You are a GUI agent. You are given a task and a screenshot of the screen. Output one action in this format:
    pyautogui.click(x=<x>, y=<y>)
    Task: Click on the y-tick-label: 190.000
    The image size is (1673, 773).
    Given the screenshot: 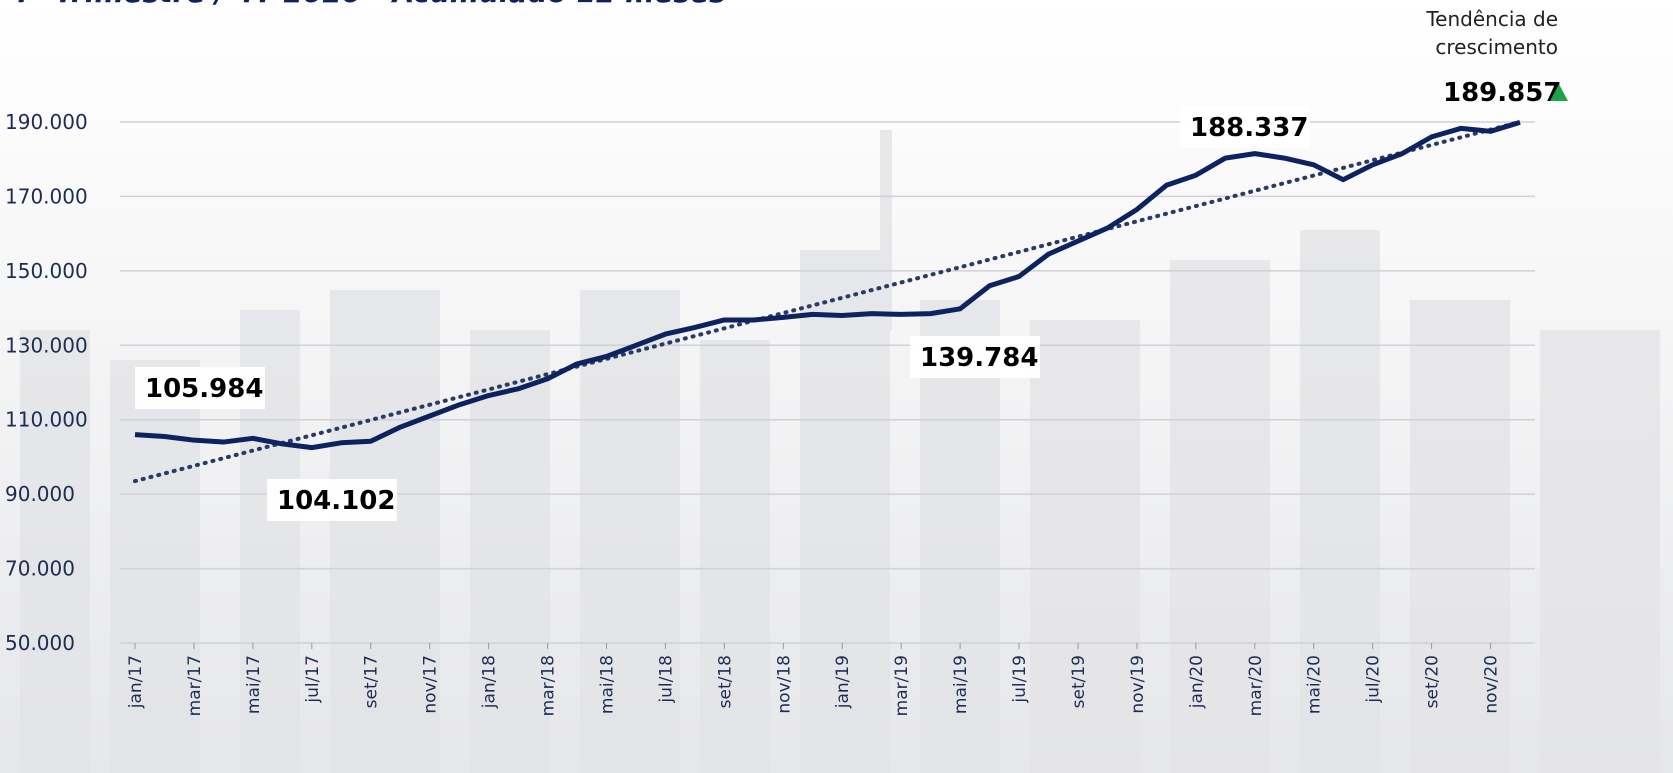 What is the action you would take?
    pyautogui.click(x=46, y=122)
    